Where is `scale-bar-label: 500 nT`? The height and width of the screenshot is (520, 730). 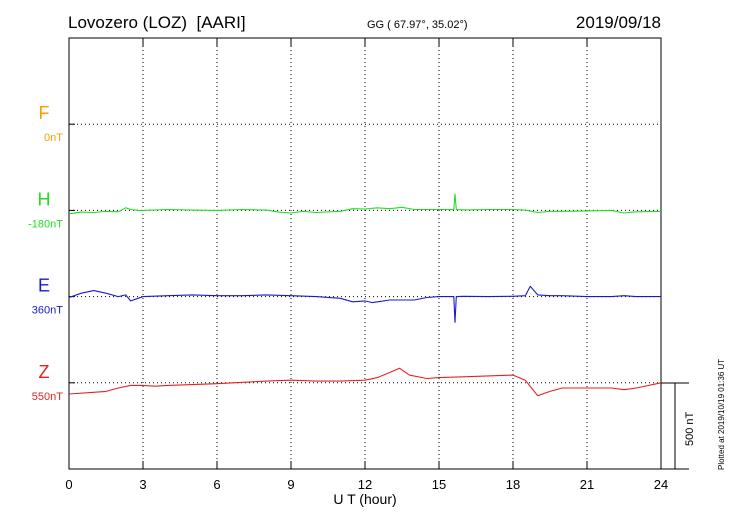
scale-bar-label: 500 nT is located at coordinates (690, 428).